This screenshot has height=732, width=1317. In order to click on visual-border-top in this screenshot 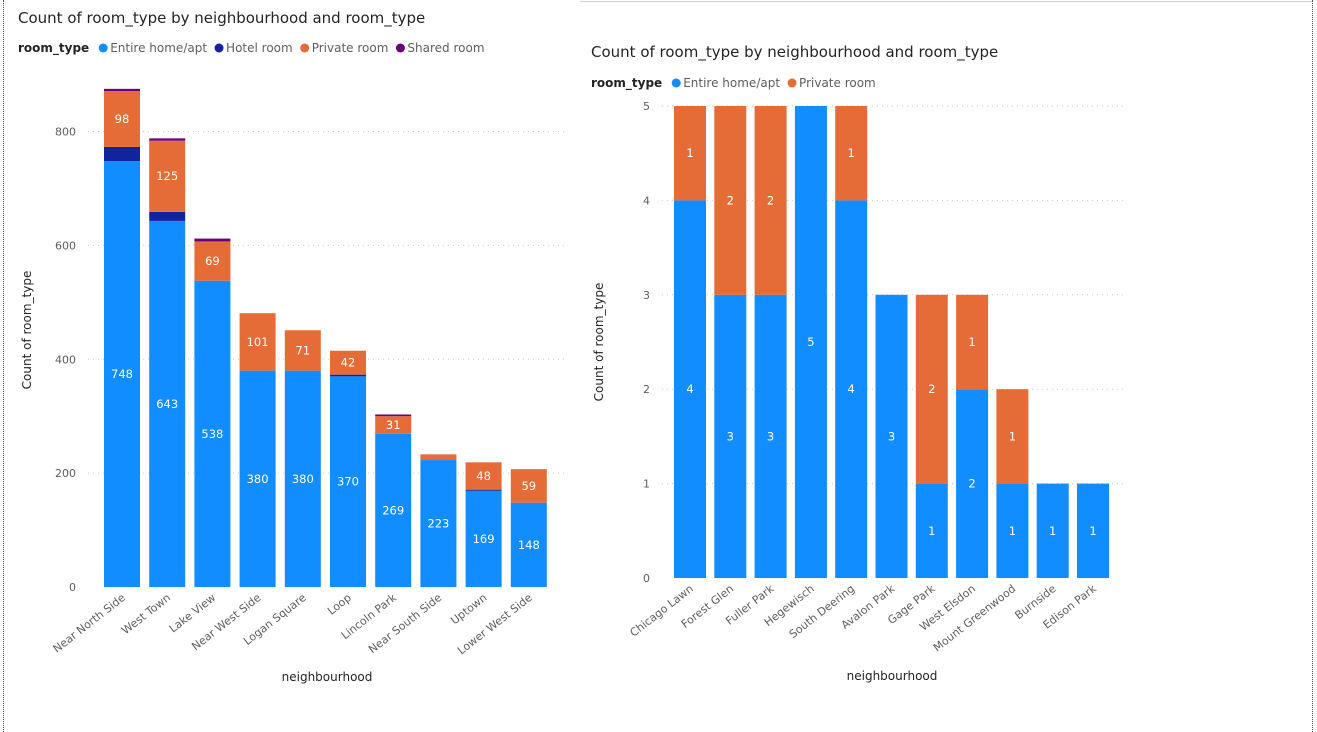, I will do `click(946, 1)`.